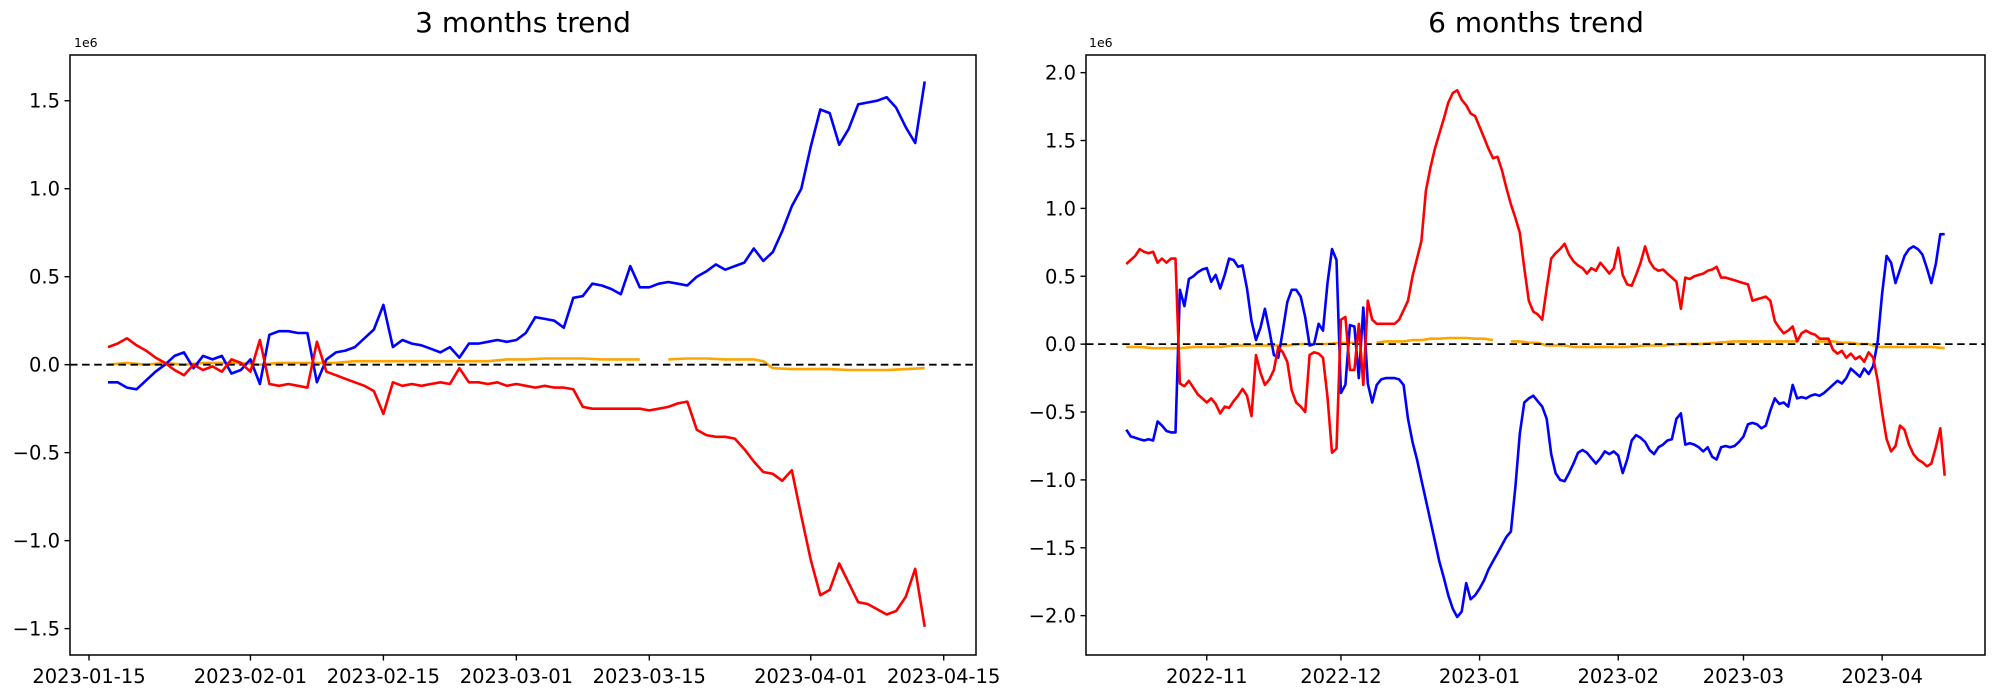 The width and height of the screenshot is (2000, 700). I want to click on left-chart-title: 3 months trend, so click(523, 22).